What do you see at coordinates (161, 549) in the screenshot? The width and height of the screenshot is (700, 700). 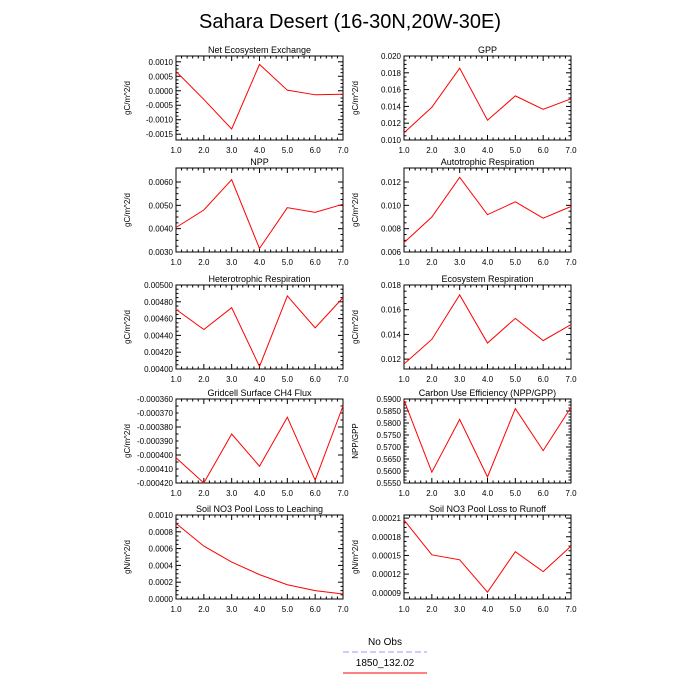 I see `y-tick-label: 0.0006` at bounding box center [161, 549].